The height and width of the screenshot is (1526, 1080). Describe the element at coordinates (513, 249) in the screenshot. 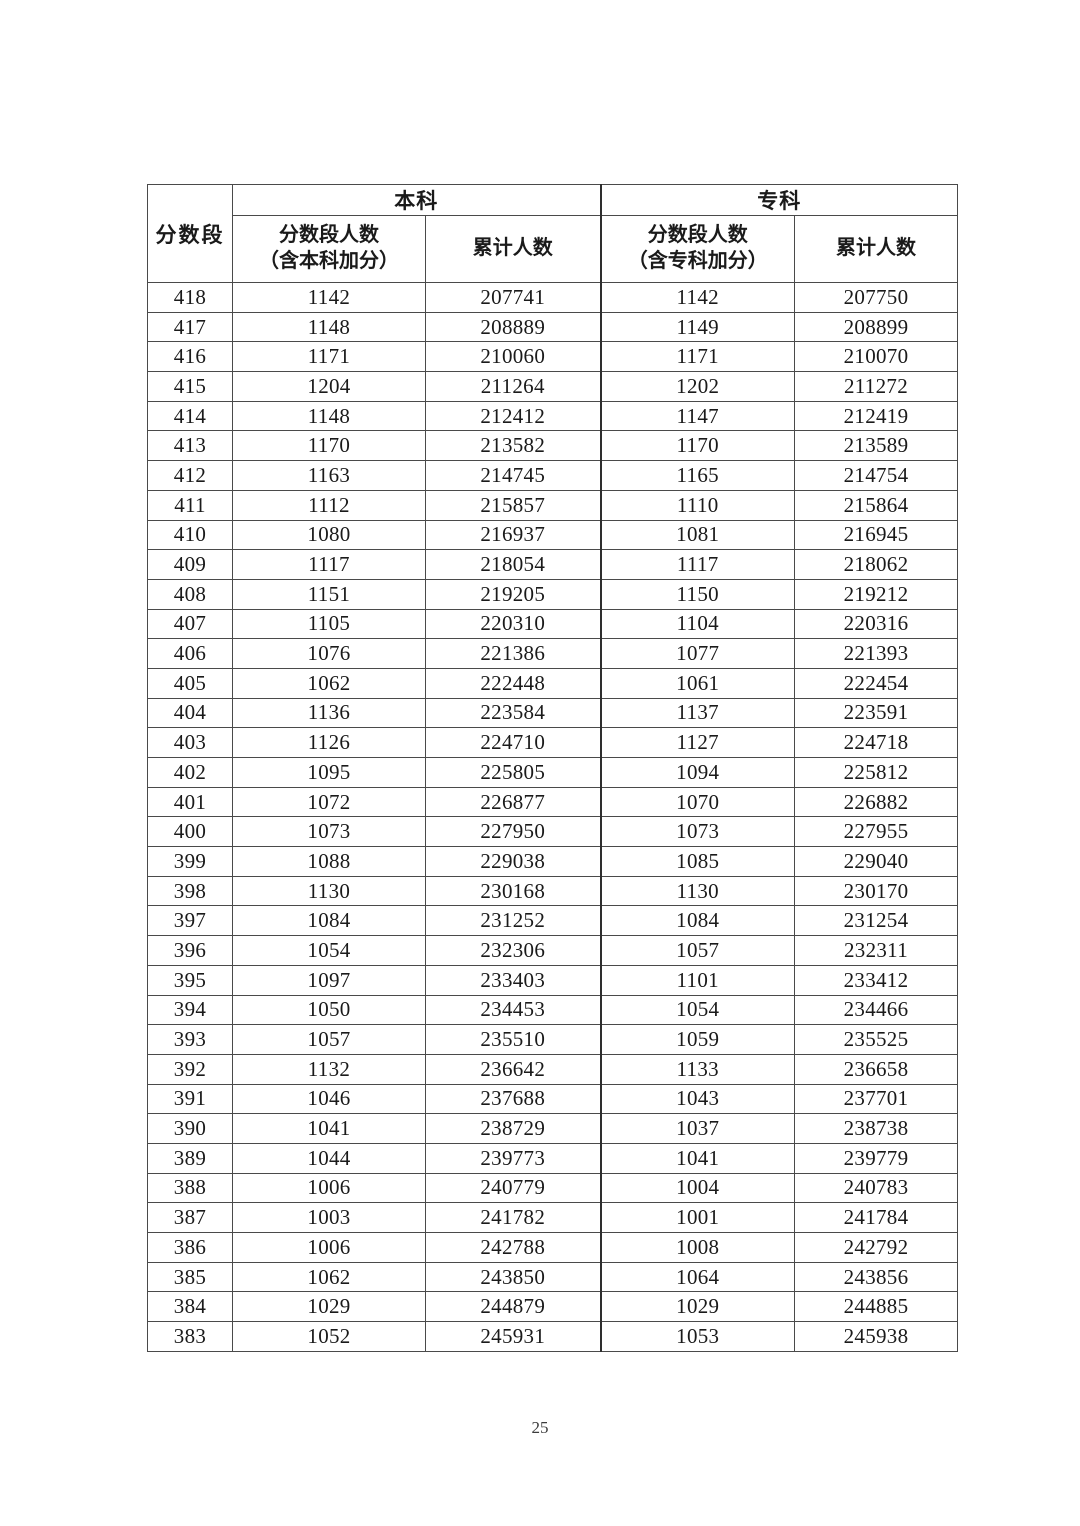

I see `header-undergraduate-cumulative-count: 累计人数` at that location.